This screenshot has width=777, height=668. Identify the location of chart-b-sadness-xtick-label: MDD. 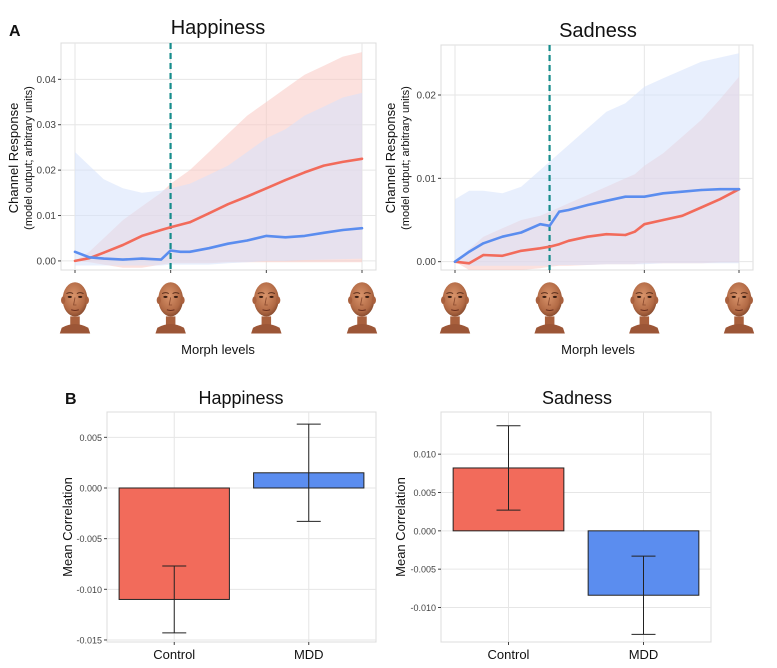
(644, 654).